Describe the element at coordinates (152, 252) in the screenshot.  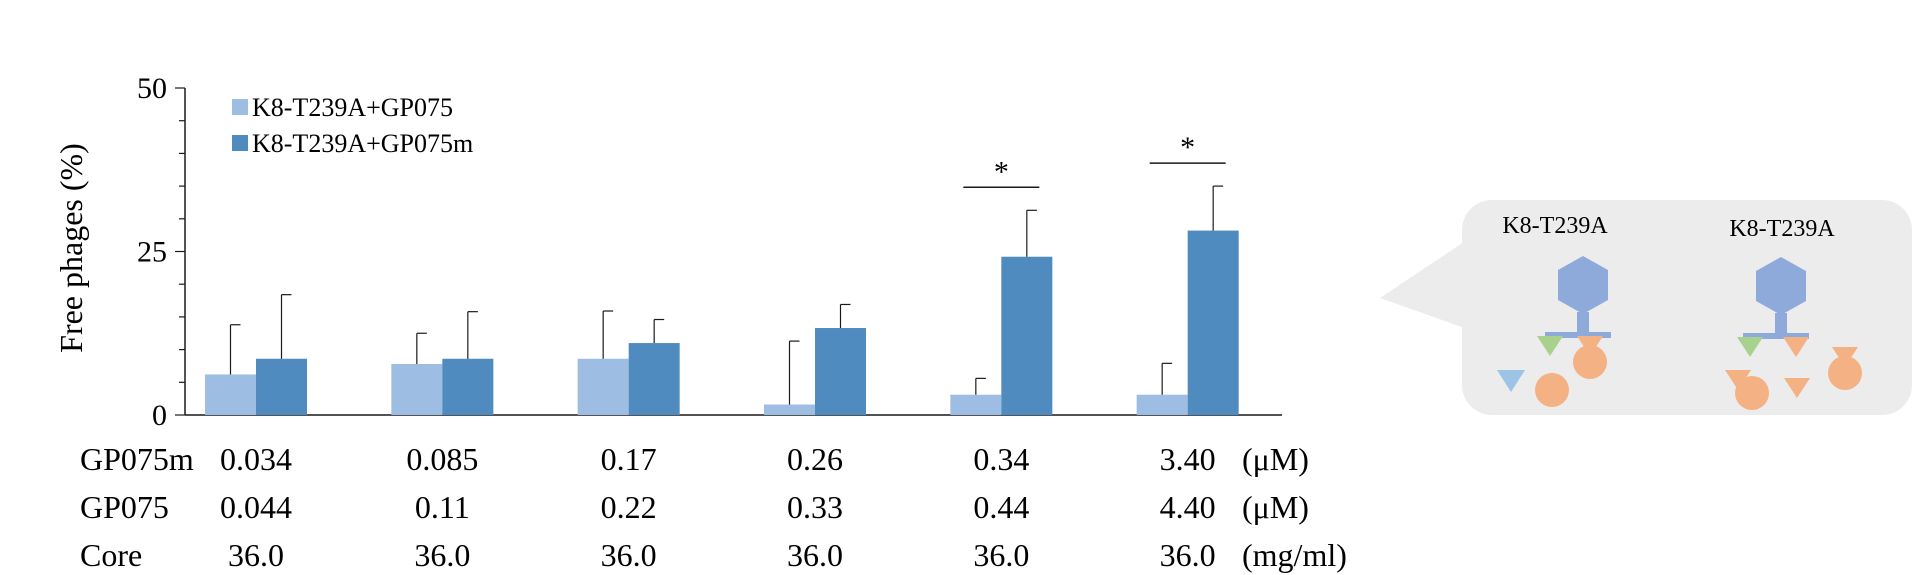
I see `y-tick-label: 25` at that location.